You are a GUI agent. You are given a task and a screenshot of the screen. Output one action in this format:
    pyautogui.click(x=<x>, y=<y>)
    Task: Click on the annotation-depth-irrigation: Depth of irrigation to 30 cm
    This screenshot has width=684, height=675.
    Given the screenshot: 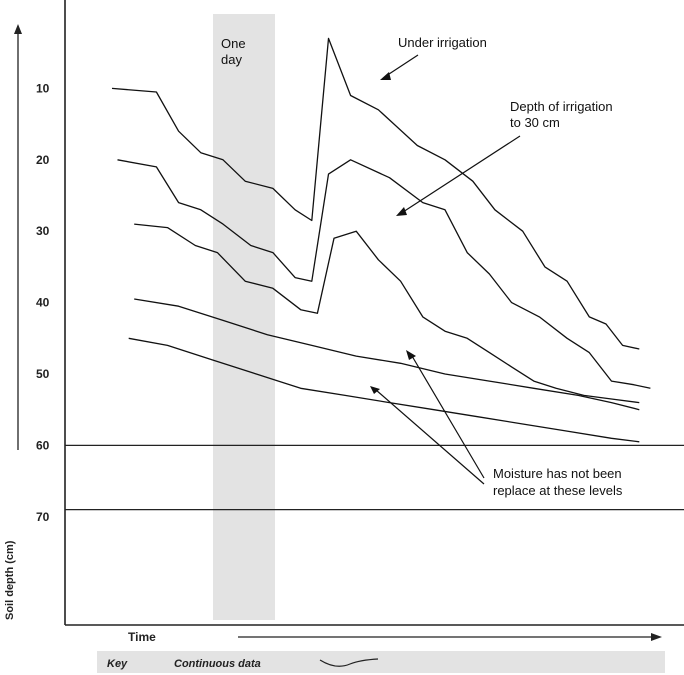 What is the action you would take?
    pyautogui.click(x=563, y=114)
    